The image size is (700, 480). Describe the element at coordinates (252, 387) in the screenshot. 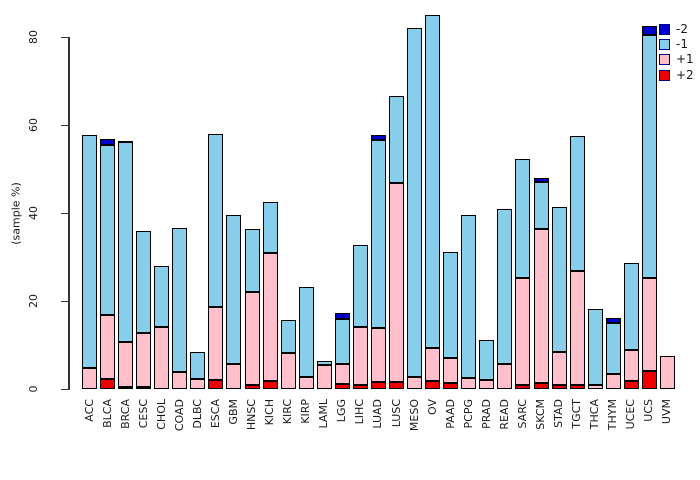

I see `bar-segment-HNSC-+2` at that location.